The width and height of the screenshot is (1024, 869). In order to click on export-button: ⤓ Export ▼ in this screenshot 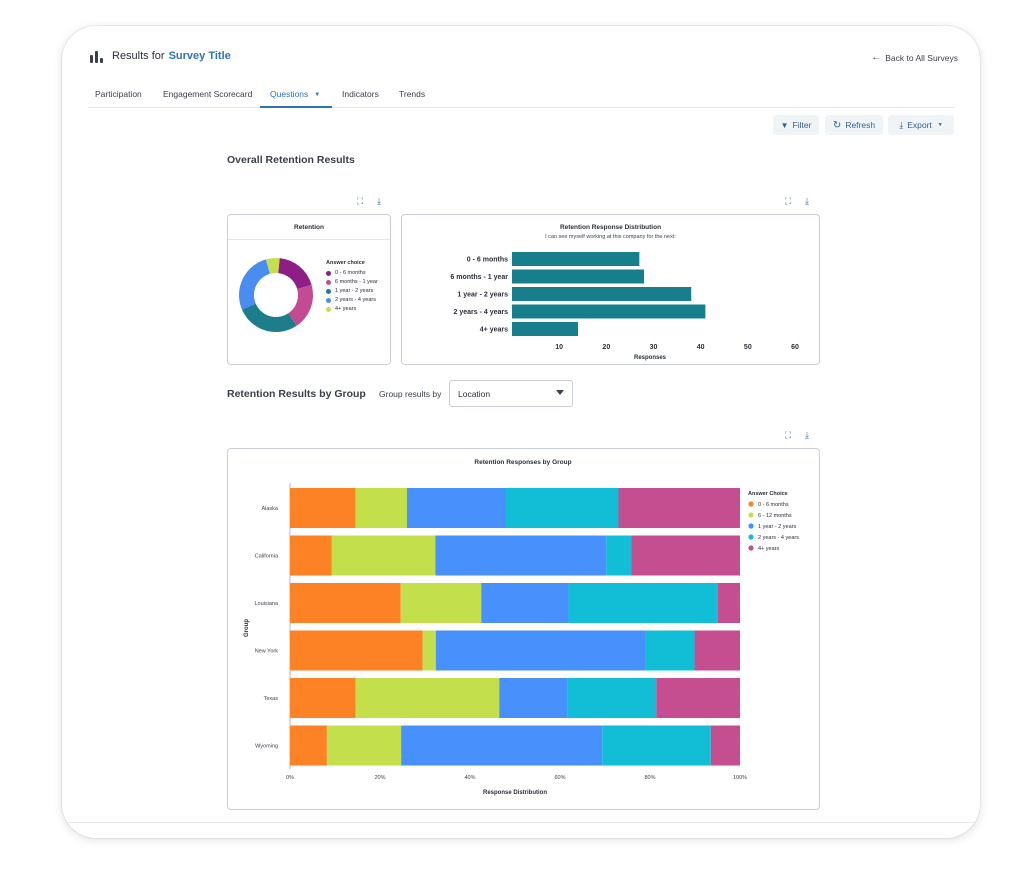, I will do `click(921, 125)`.